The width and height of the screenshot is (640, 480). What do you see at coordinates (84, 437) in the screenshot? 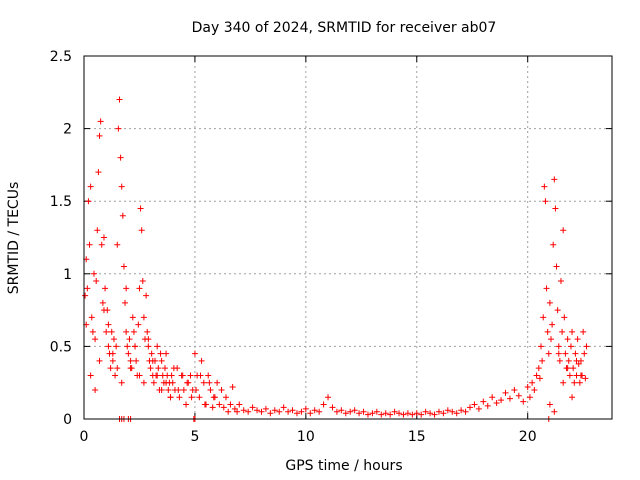
I see `x-tick-label: 0` at bounding box center [84, 437].